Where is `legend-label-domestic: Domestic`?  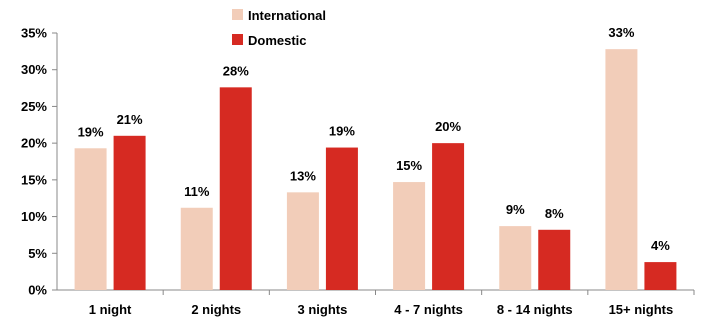
legend-label-domestic: Domestic is located at coordinates (277, 40).